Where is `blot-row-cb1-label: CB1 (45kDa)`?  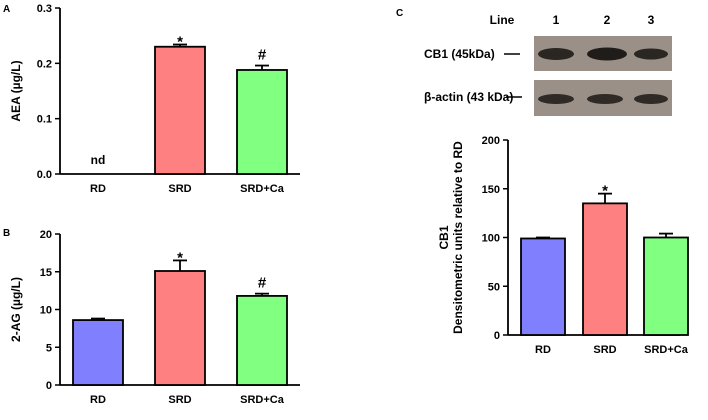 blot-row-cb1-label: CB1 (45kDa) is located at coordinates (459, 54).